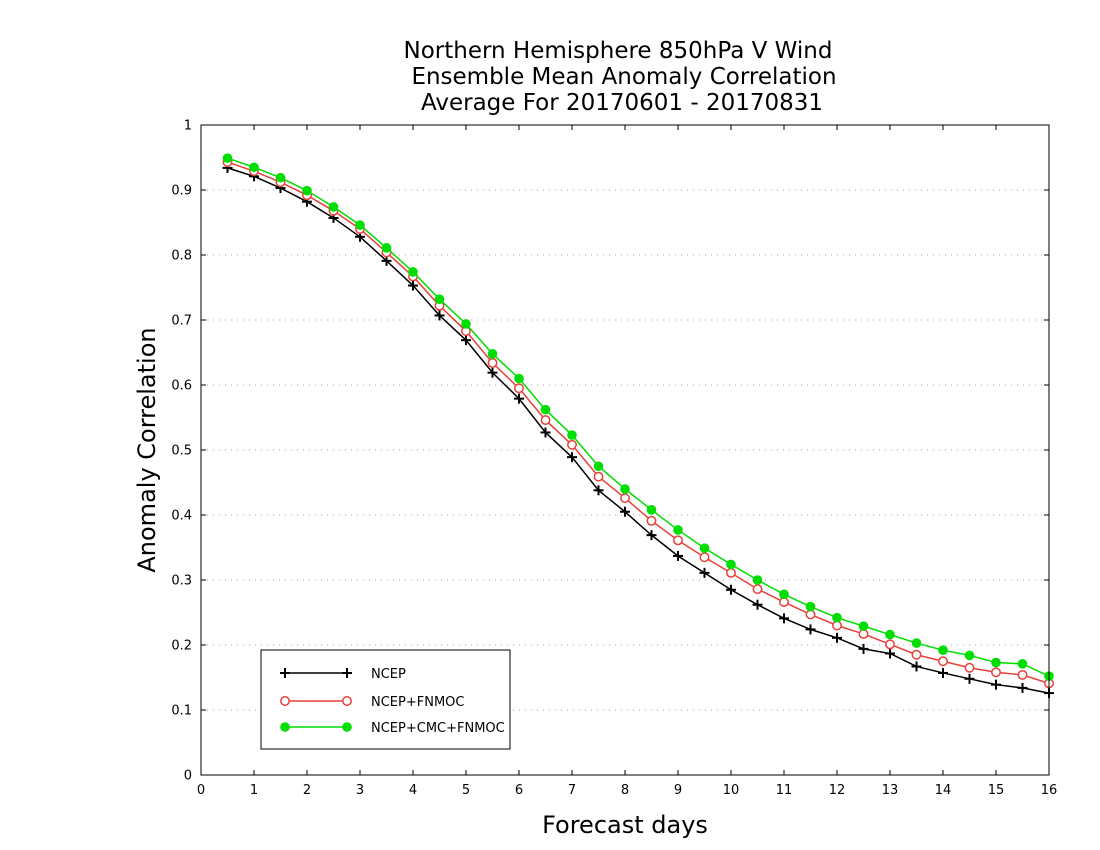 The width and height of the screenshot is (1100, 850). Describe the element at coordinates (572, 790) in the screenshot. I see `x-tick-label: 7` at that location.